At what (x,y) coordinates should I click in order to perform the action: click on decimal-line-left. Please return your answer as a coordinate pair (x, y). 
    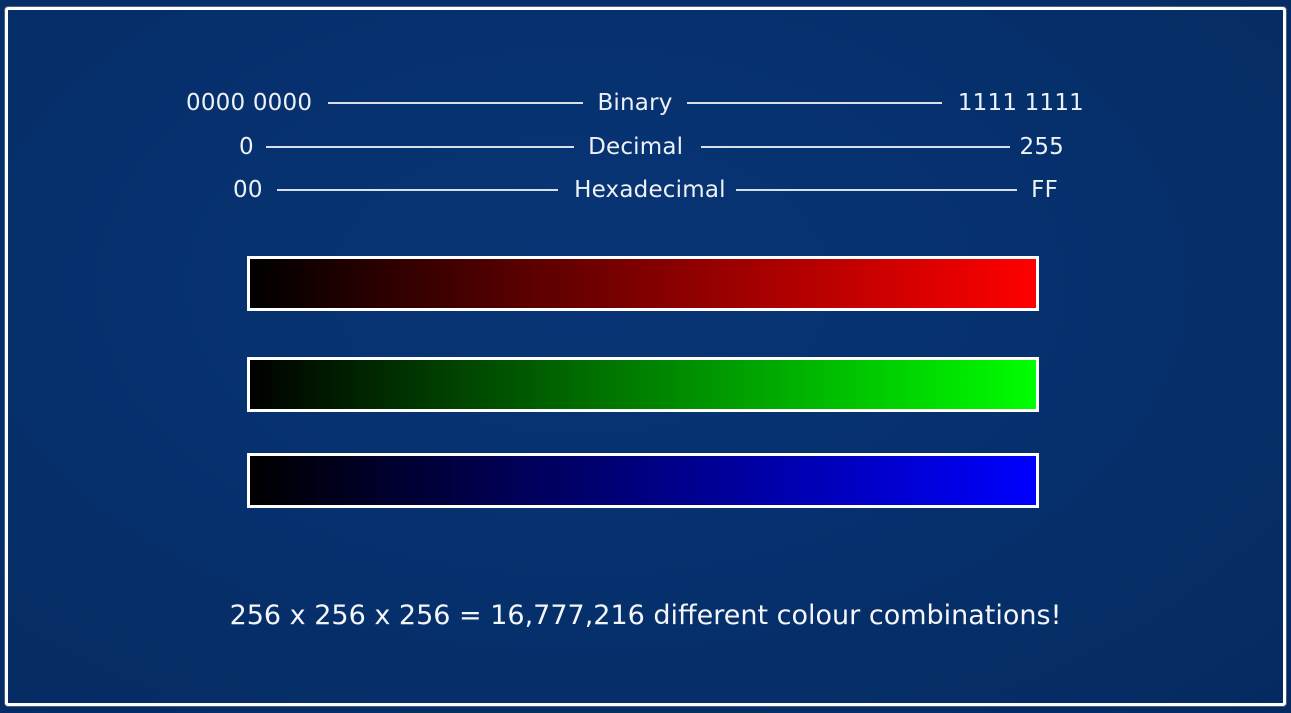
    Looking at the image, I should click on (420, 147).